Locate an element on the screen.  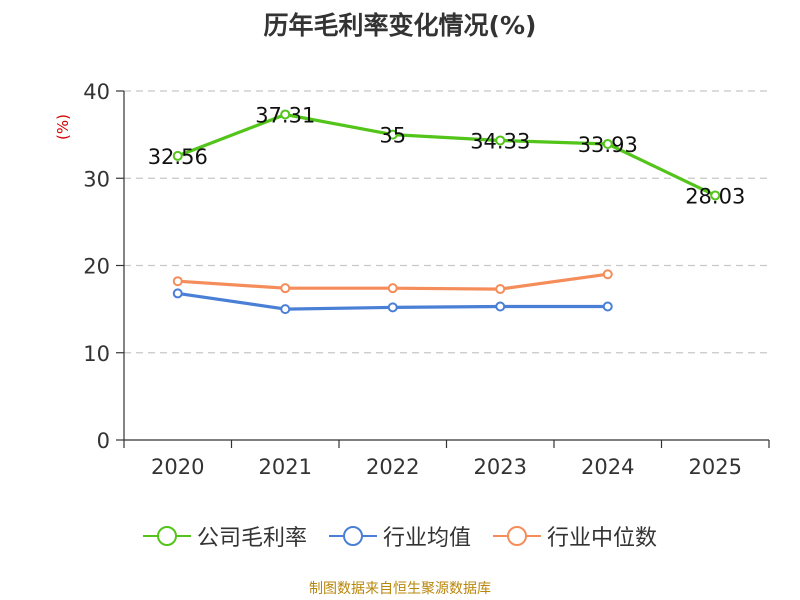
legend-item-industry-median: 行业中位数 is located at coordinates (575, 536).